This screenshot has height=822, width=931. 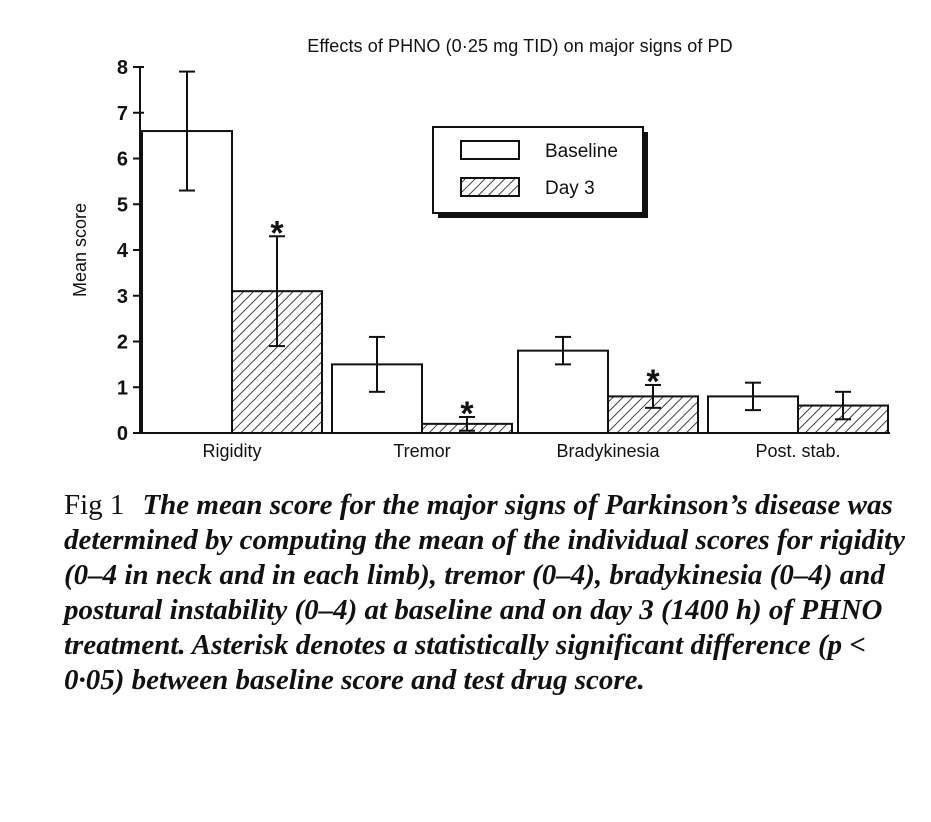 What do you see at coordinates (122, 434) in the screenshot?
I see `y-tick-label: 0` at bounding box center [122, 434].